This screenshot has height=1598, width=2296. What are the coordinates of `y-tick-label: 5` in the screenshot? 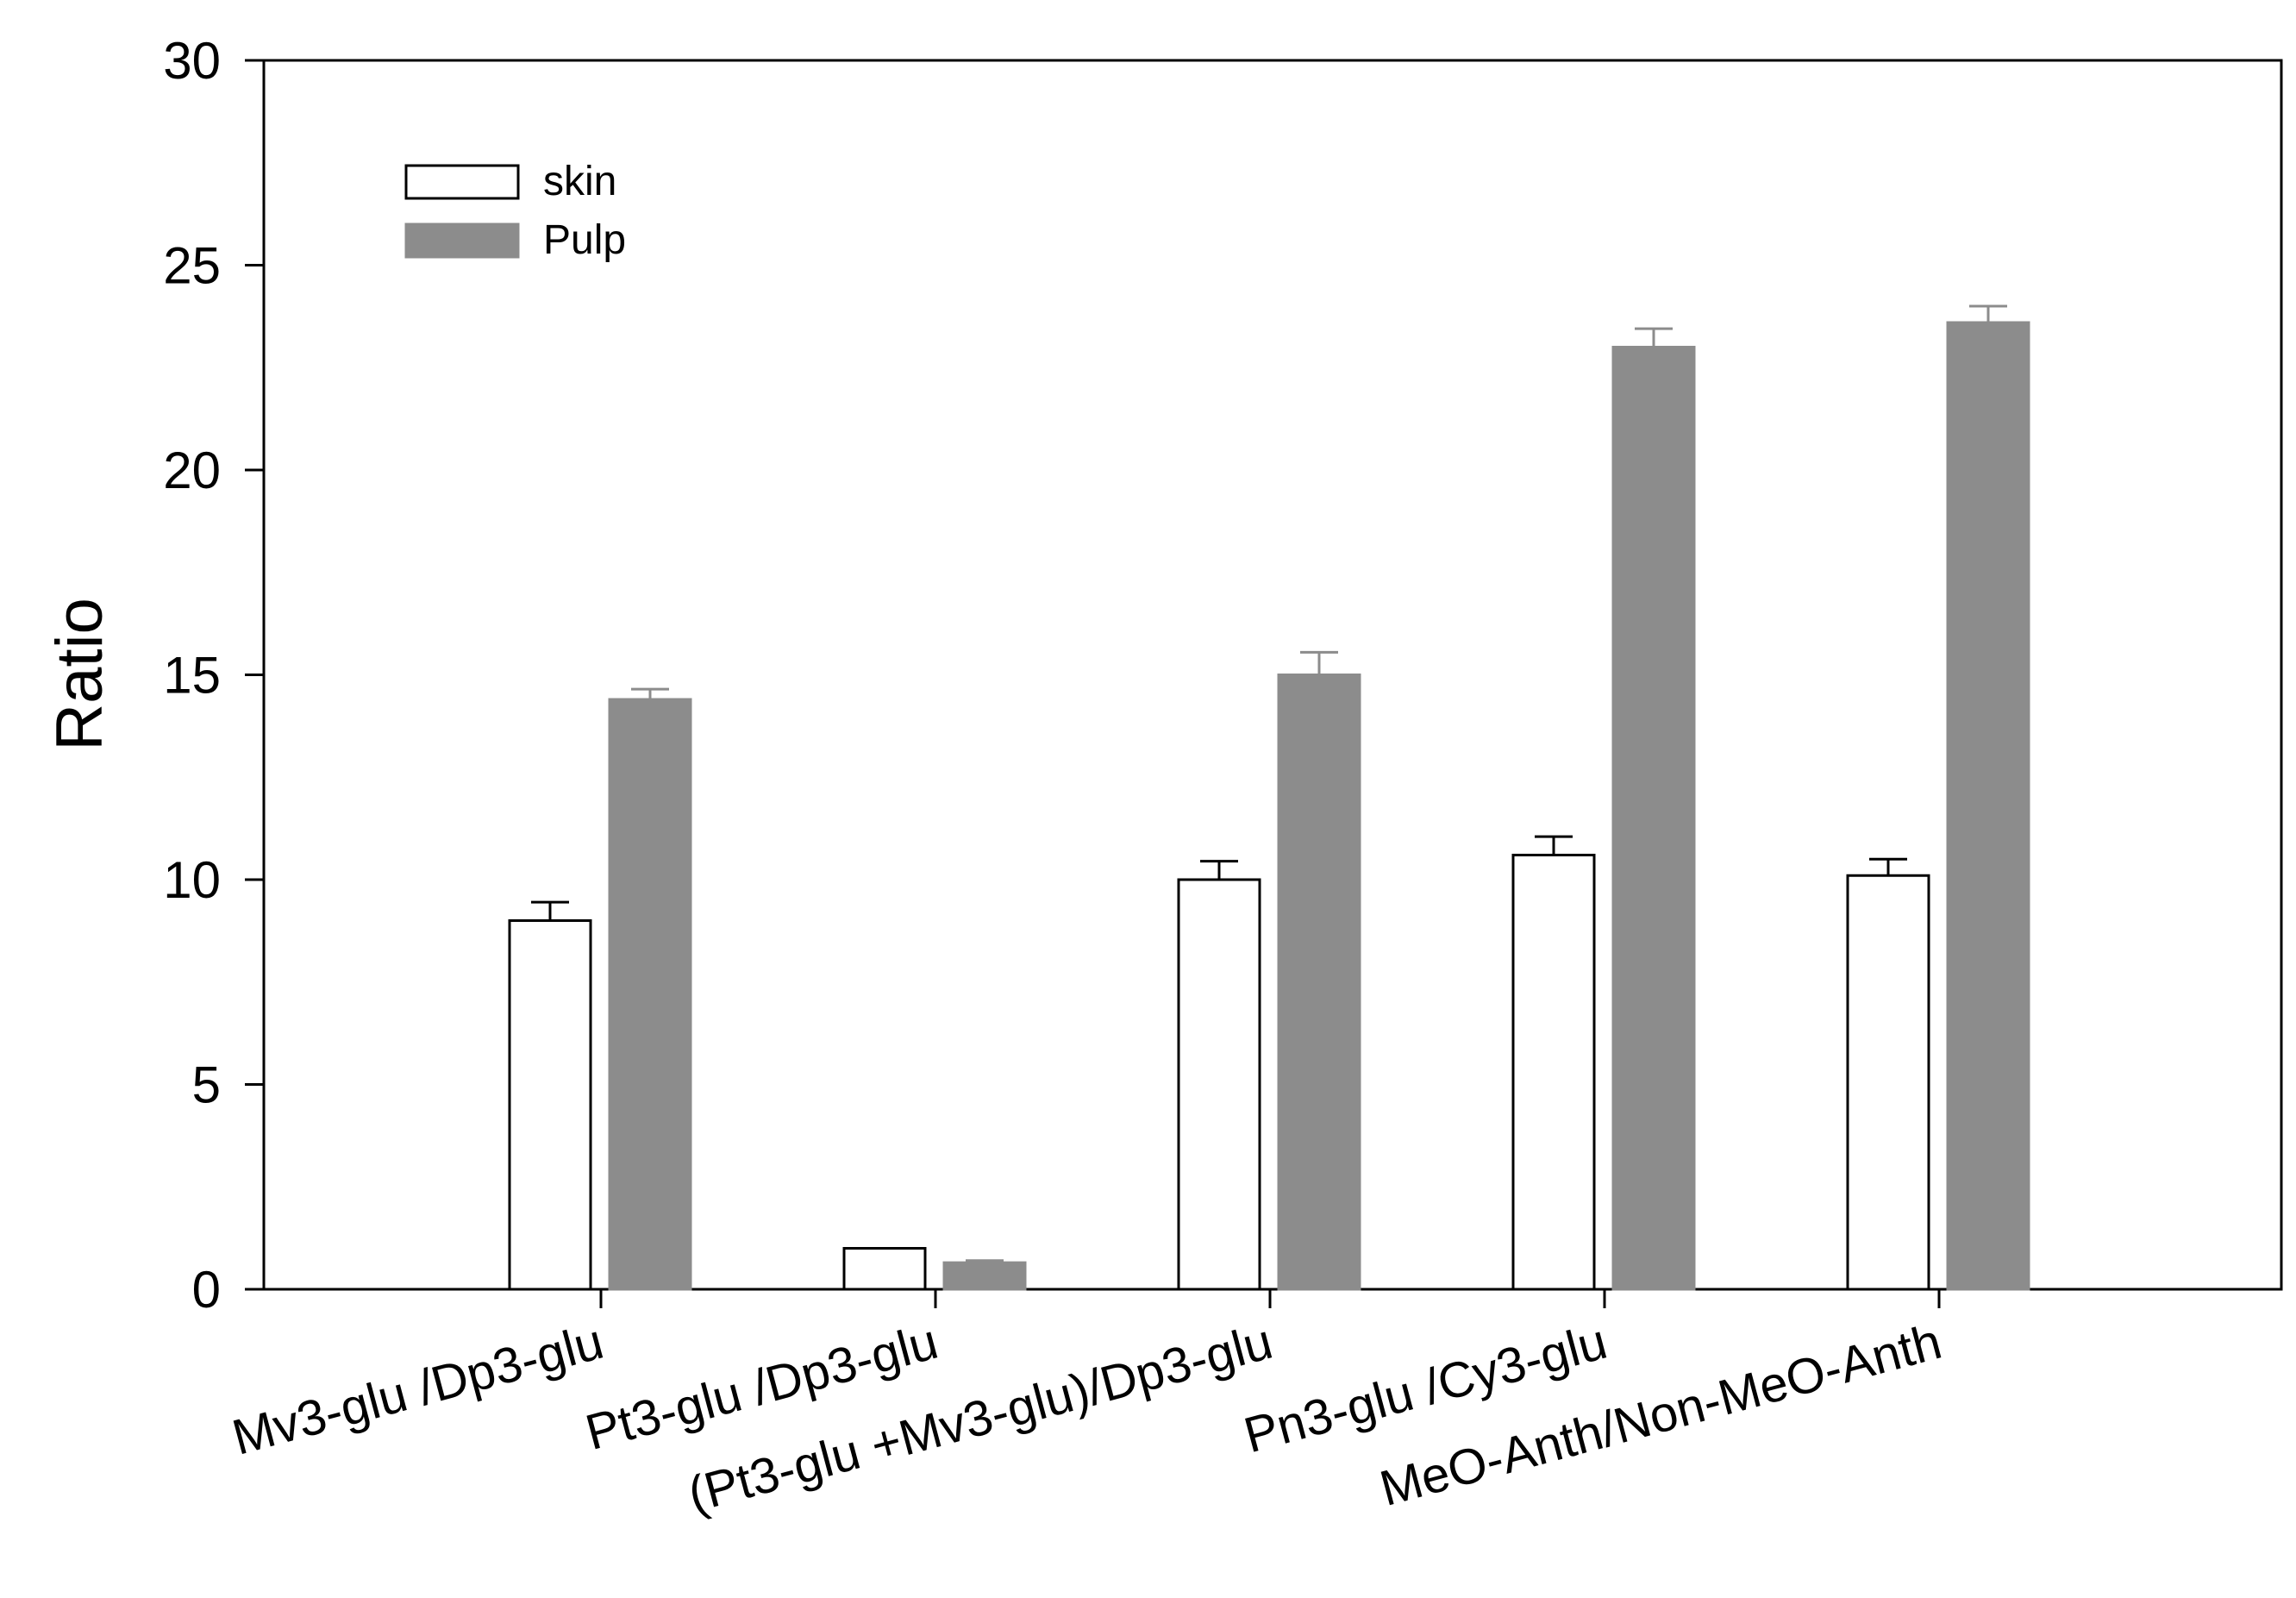 It's located at (206, 1085).